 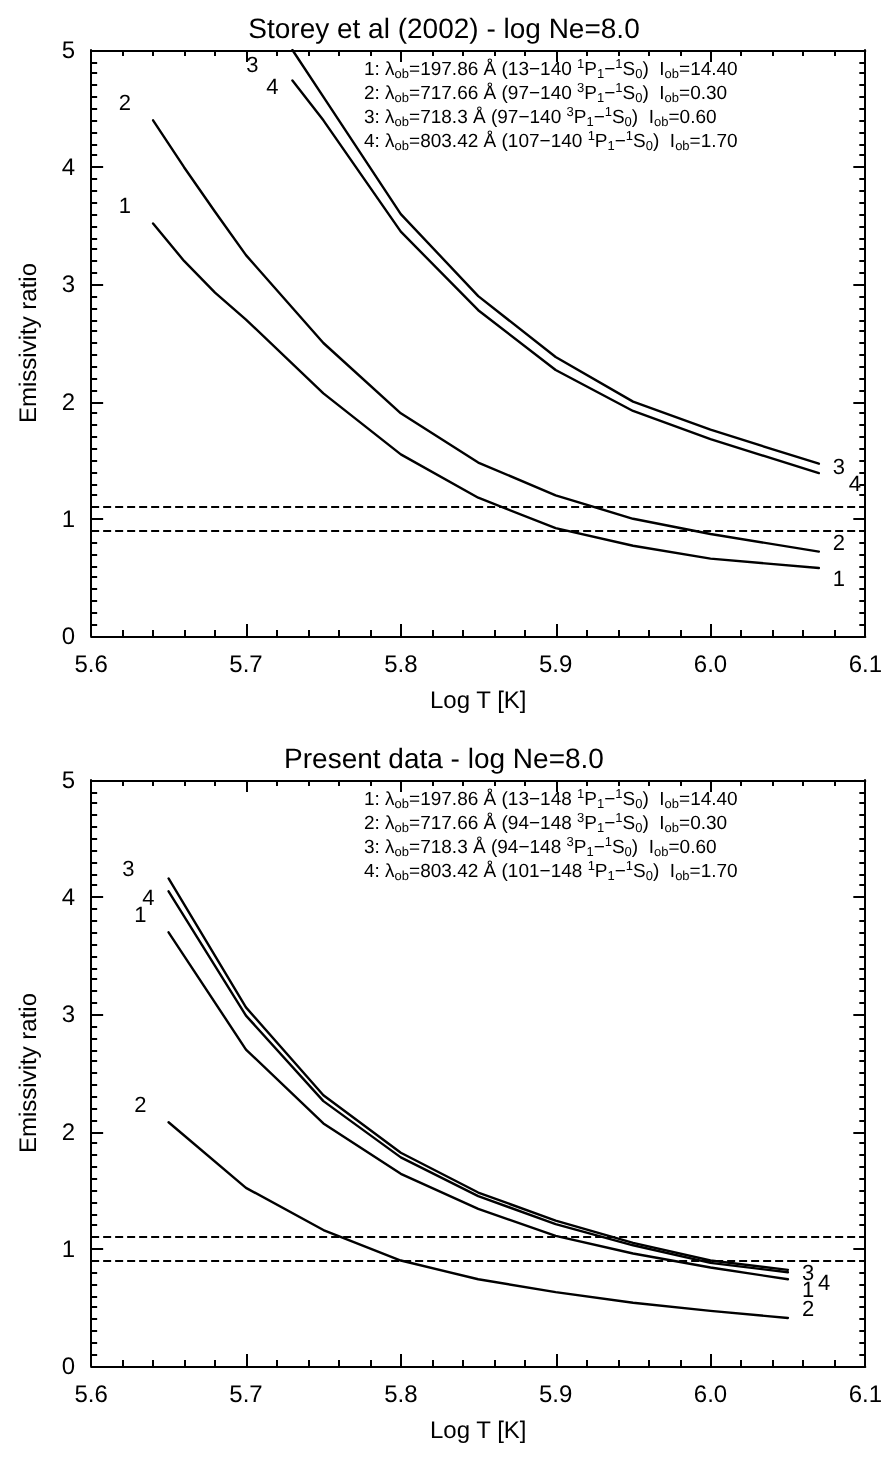 I want to click on legend-label: 1, so click(x=839, y=580).